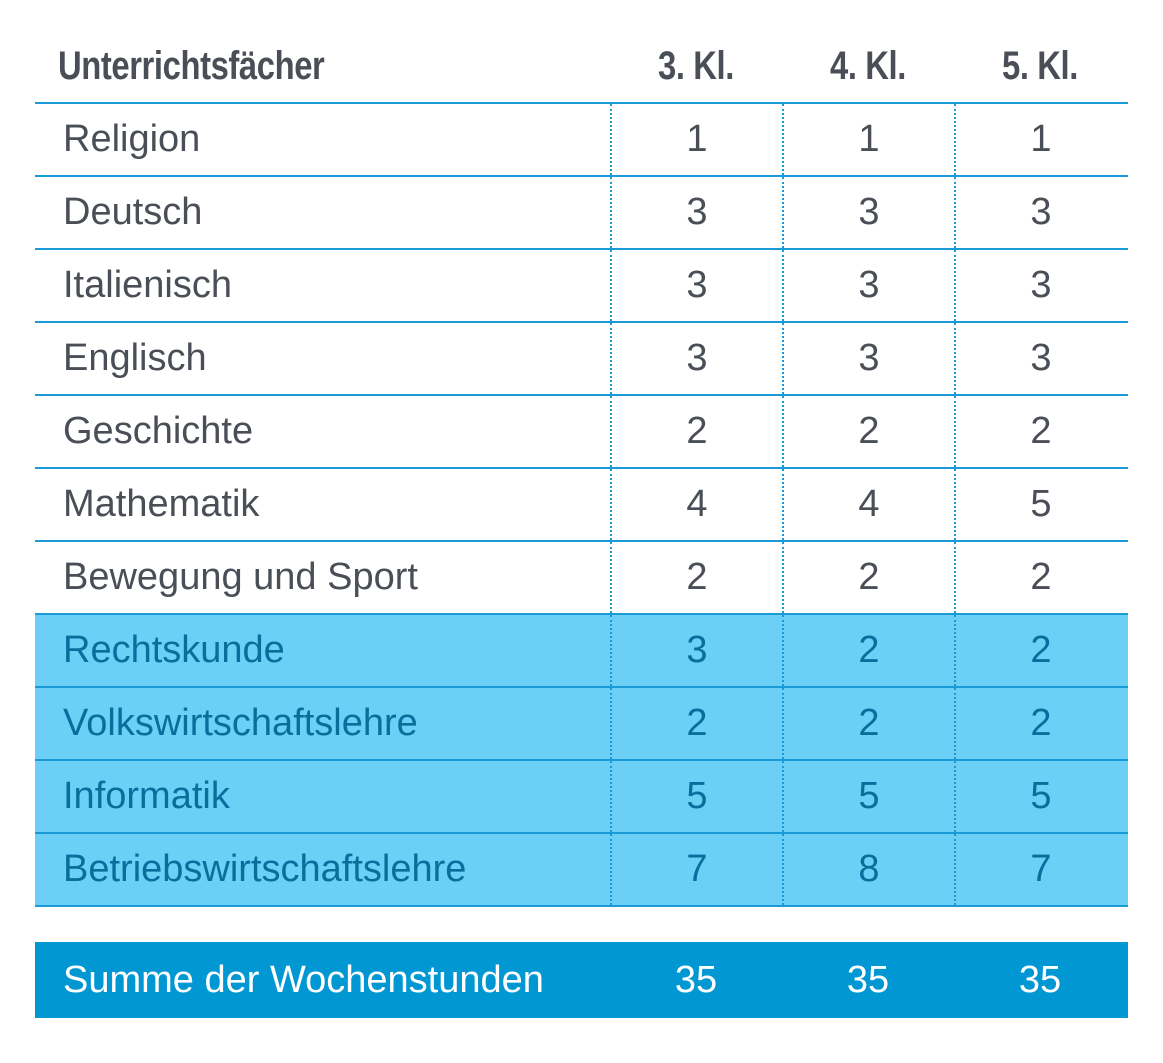 This screenshot has height=1063, width=1163. Describe the element at coordinates (696, 869) in the screenshot. I see `hours-class-3: 7` at that location.